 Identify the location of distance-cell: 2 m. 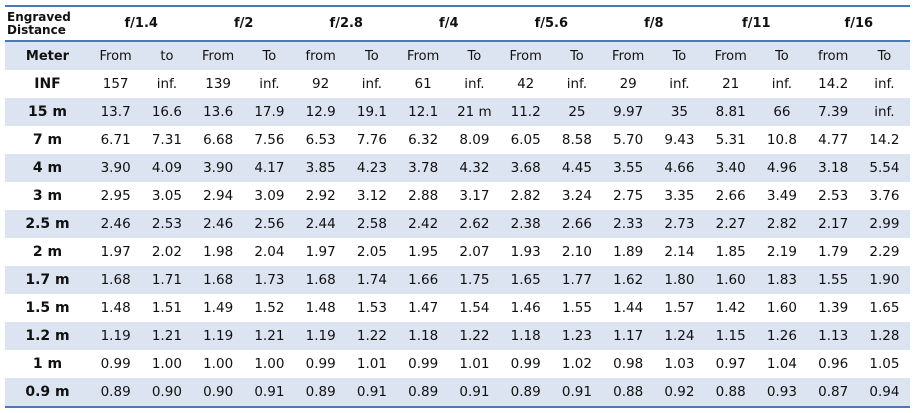
(47, 252).